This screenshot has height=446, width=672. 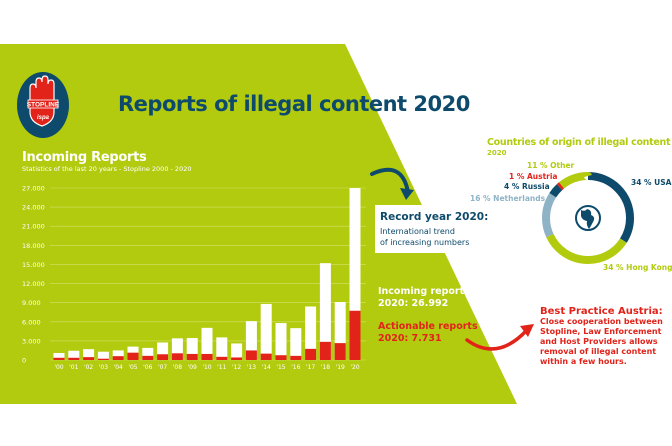 What do you see at coordinates (103, 367) in the screenshot?
I see `x-tick-label: '03` at bounding box center [103, 367].